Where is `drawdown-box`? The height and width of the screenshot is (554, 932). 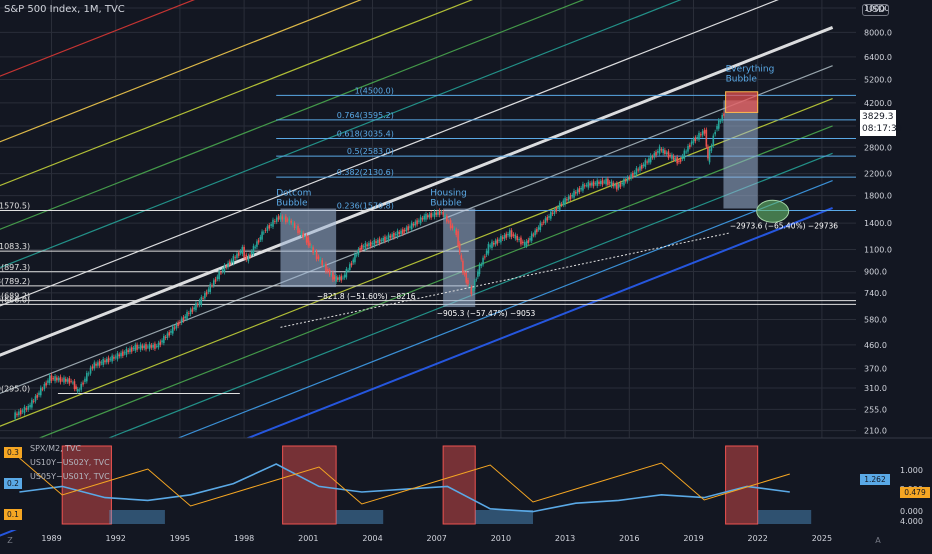
drawdown-box is located at coordinates (459, 258).